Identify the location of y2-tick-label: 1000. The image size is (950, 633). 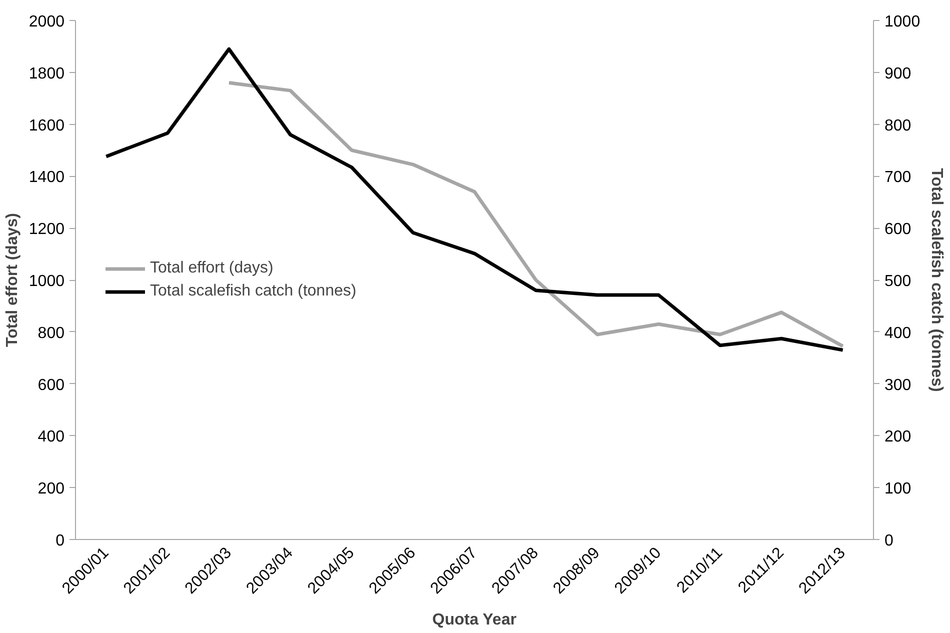
(902, 22).